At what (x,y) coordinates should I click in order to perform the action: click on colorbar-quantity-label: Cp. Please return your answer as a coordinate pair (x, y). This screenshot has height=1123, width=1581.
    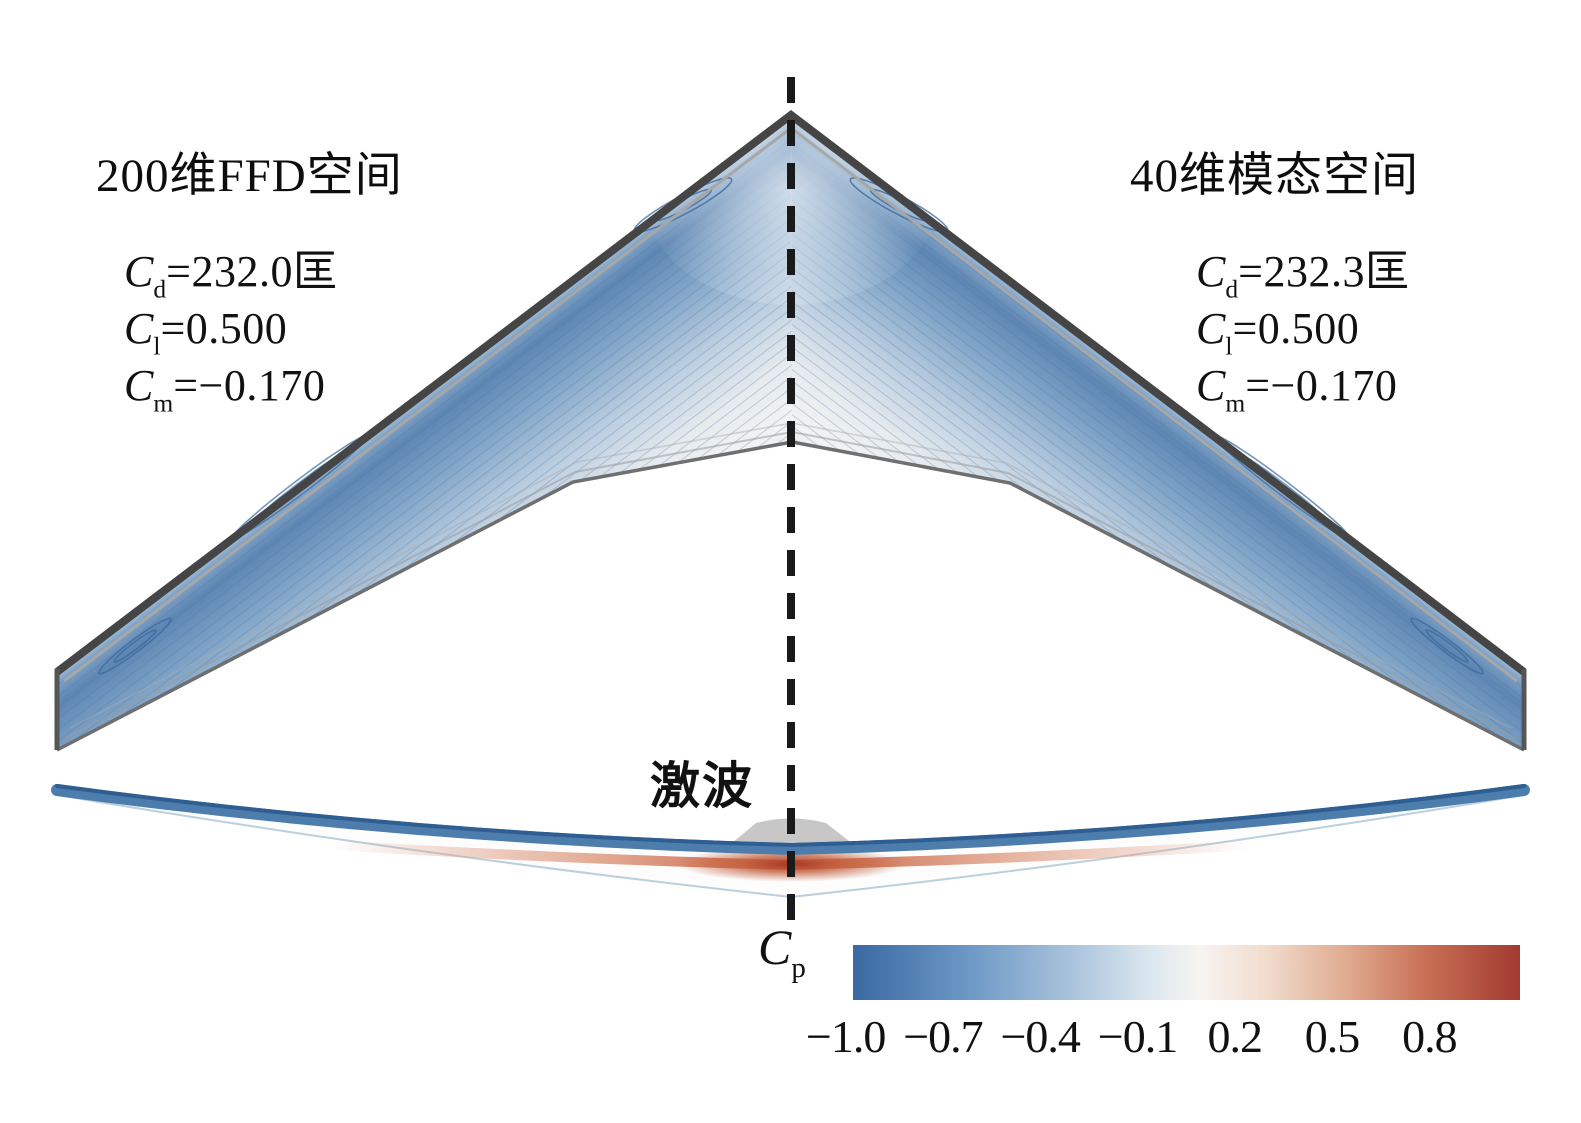
    Looking at the image, I should click on (782, 952).